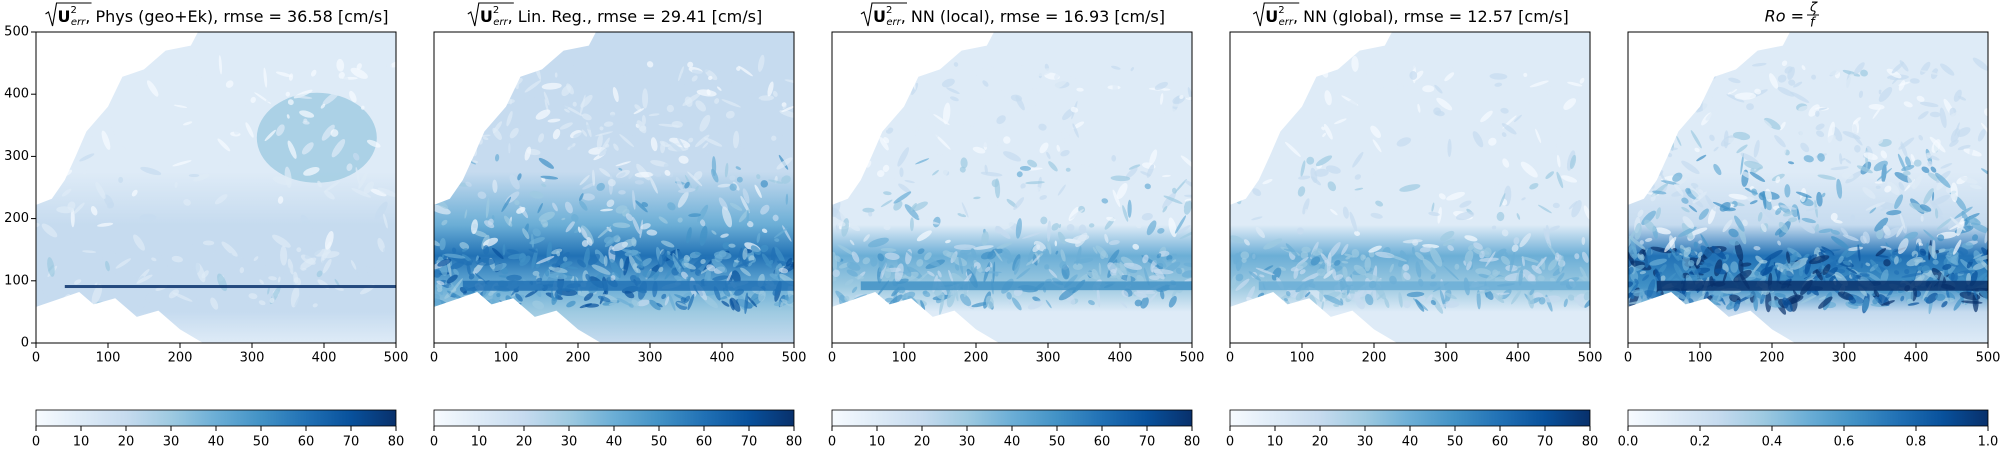 Image resolution: width=2008 pixels, height=451 pixels. I want to click on colorbar, so click(1012, 418).